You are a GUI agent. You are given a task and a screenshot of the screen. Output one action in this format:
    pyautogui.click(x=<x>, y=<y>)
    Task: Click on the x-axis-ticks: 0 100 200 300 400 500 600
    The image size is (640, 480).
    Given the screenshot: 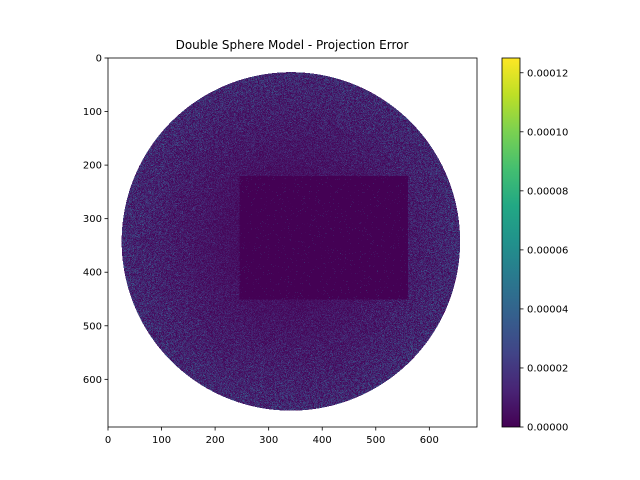 What is the action you would take?
    pyautogui.click(x=272, y=436)
    